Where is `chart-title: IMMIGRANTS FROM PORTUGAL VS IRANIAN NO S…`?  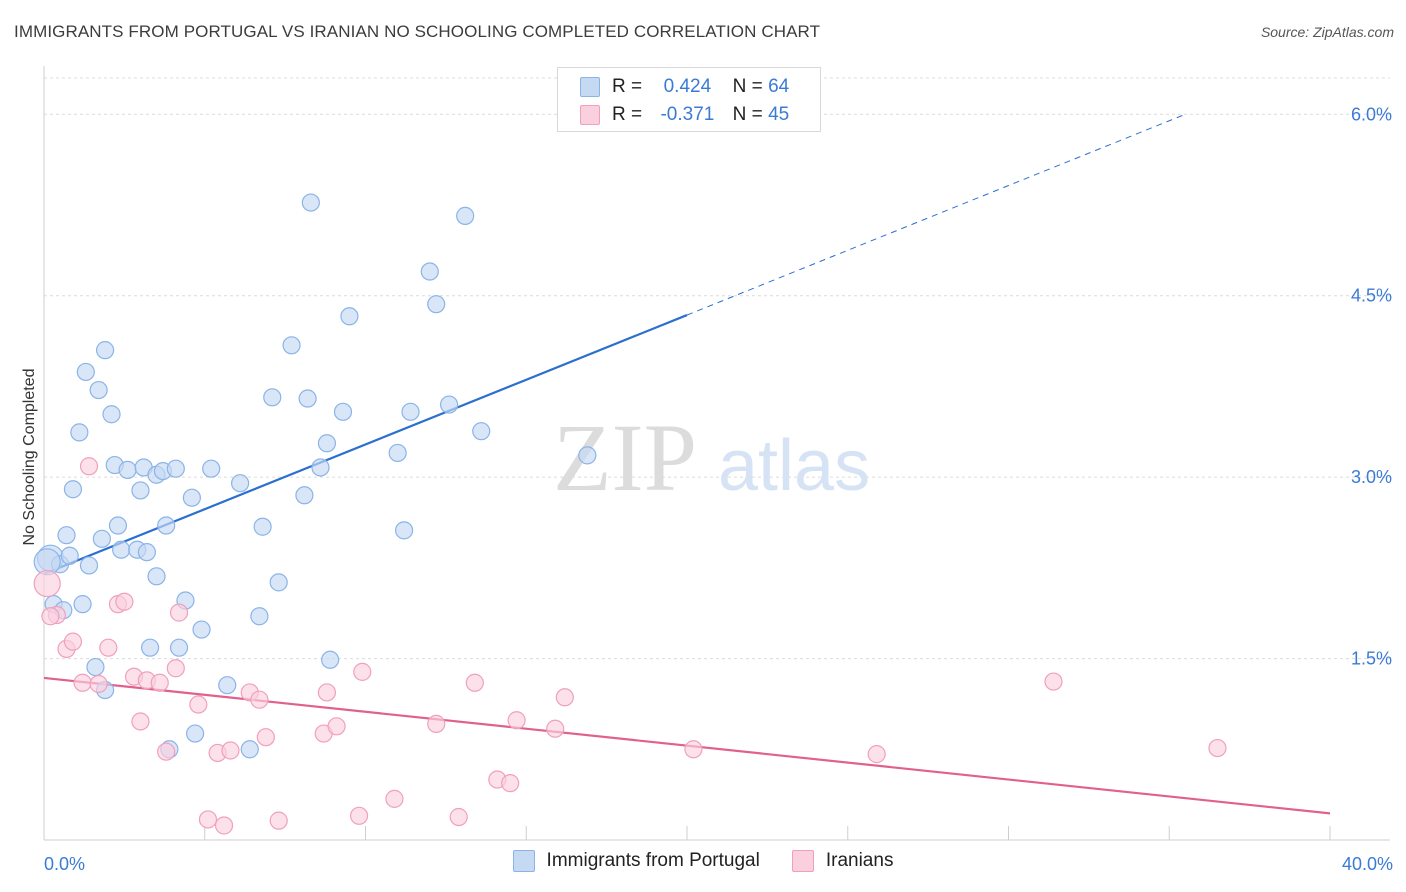
chart-title: IMMIGRANTS FROM PORTUGAL VS IRANIAN NO S… is located at coordinates (417, 31).